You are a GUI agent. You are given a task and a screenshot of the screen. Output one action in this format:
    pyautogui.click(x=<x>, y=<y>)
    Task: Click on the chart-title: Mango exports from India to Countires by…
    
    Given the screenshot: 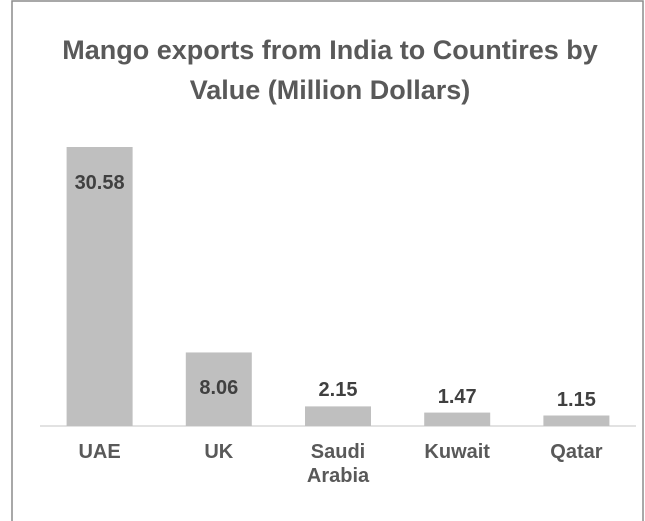 What is the action you would take?
    pyautogui.click(x=330, y=70)
    